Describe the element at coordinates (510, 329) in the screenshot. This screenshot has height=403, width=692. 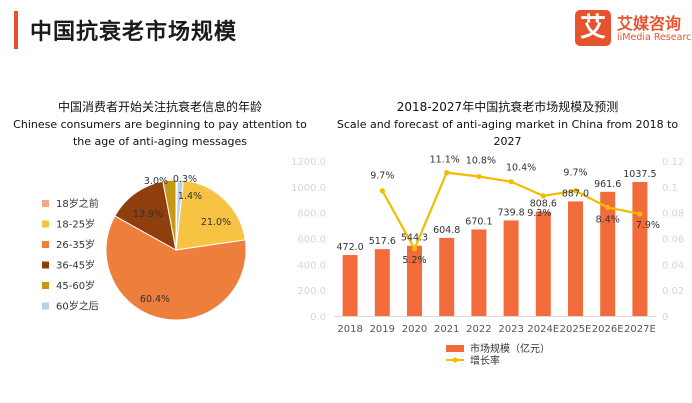
I see `x-axis-tick-label: 2023` at that location.